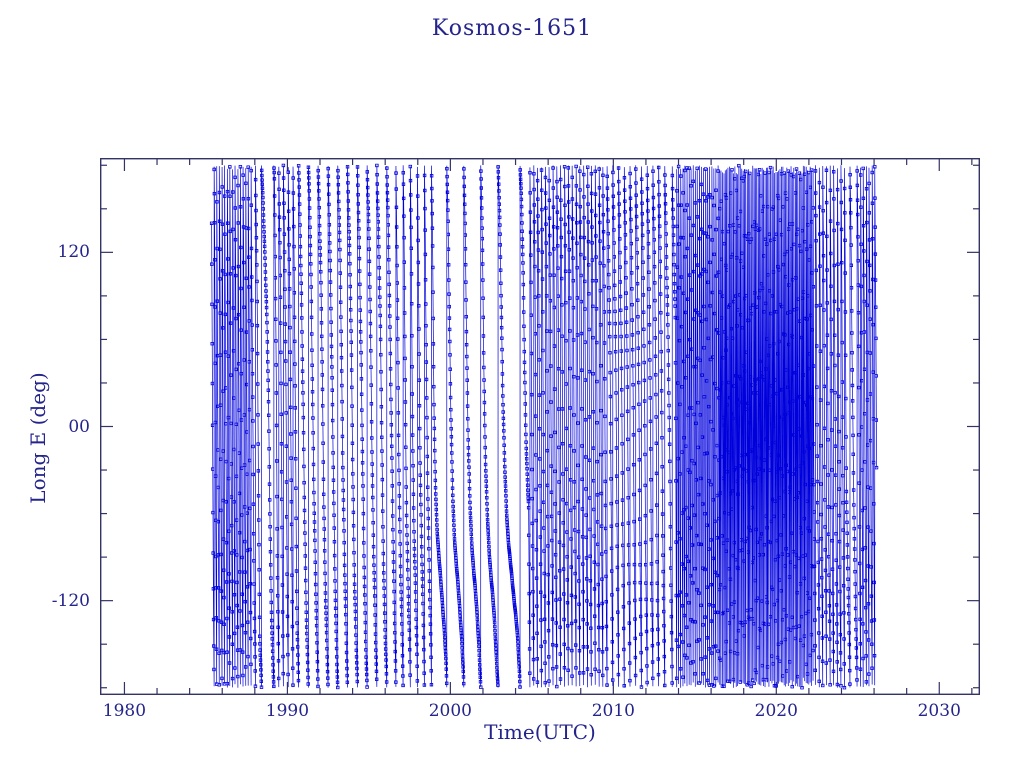 This screenshot has height=768, width=1024. What do you see at coordinates (613, 711) in the screenshot?
I see `x-tick-label: 2010` at bounding box center [613, 711].